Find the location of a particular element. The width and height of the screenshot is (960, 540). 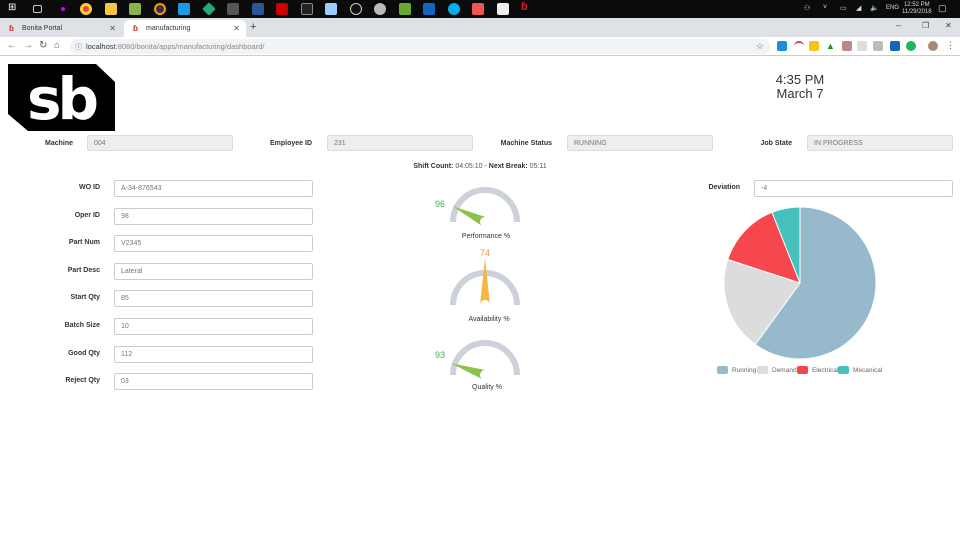

field-input: 112 is located at coordinates (213, 354).